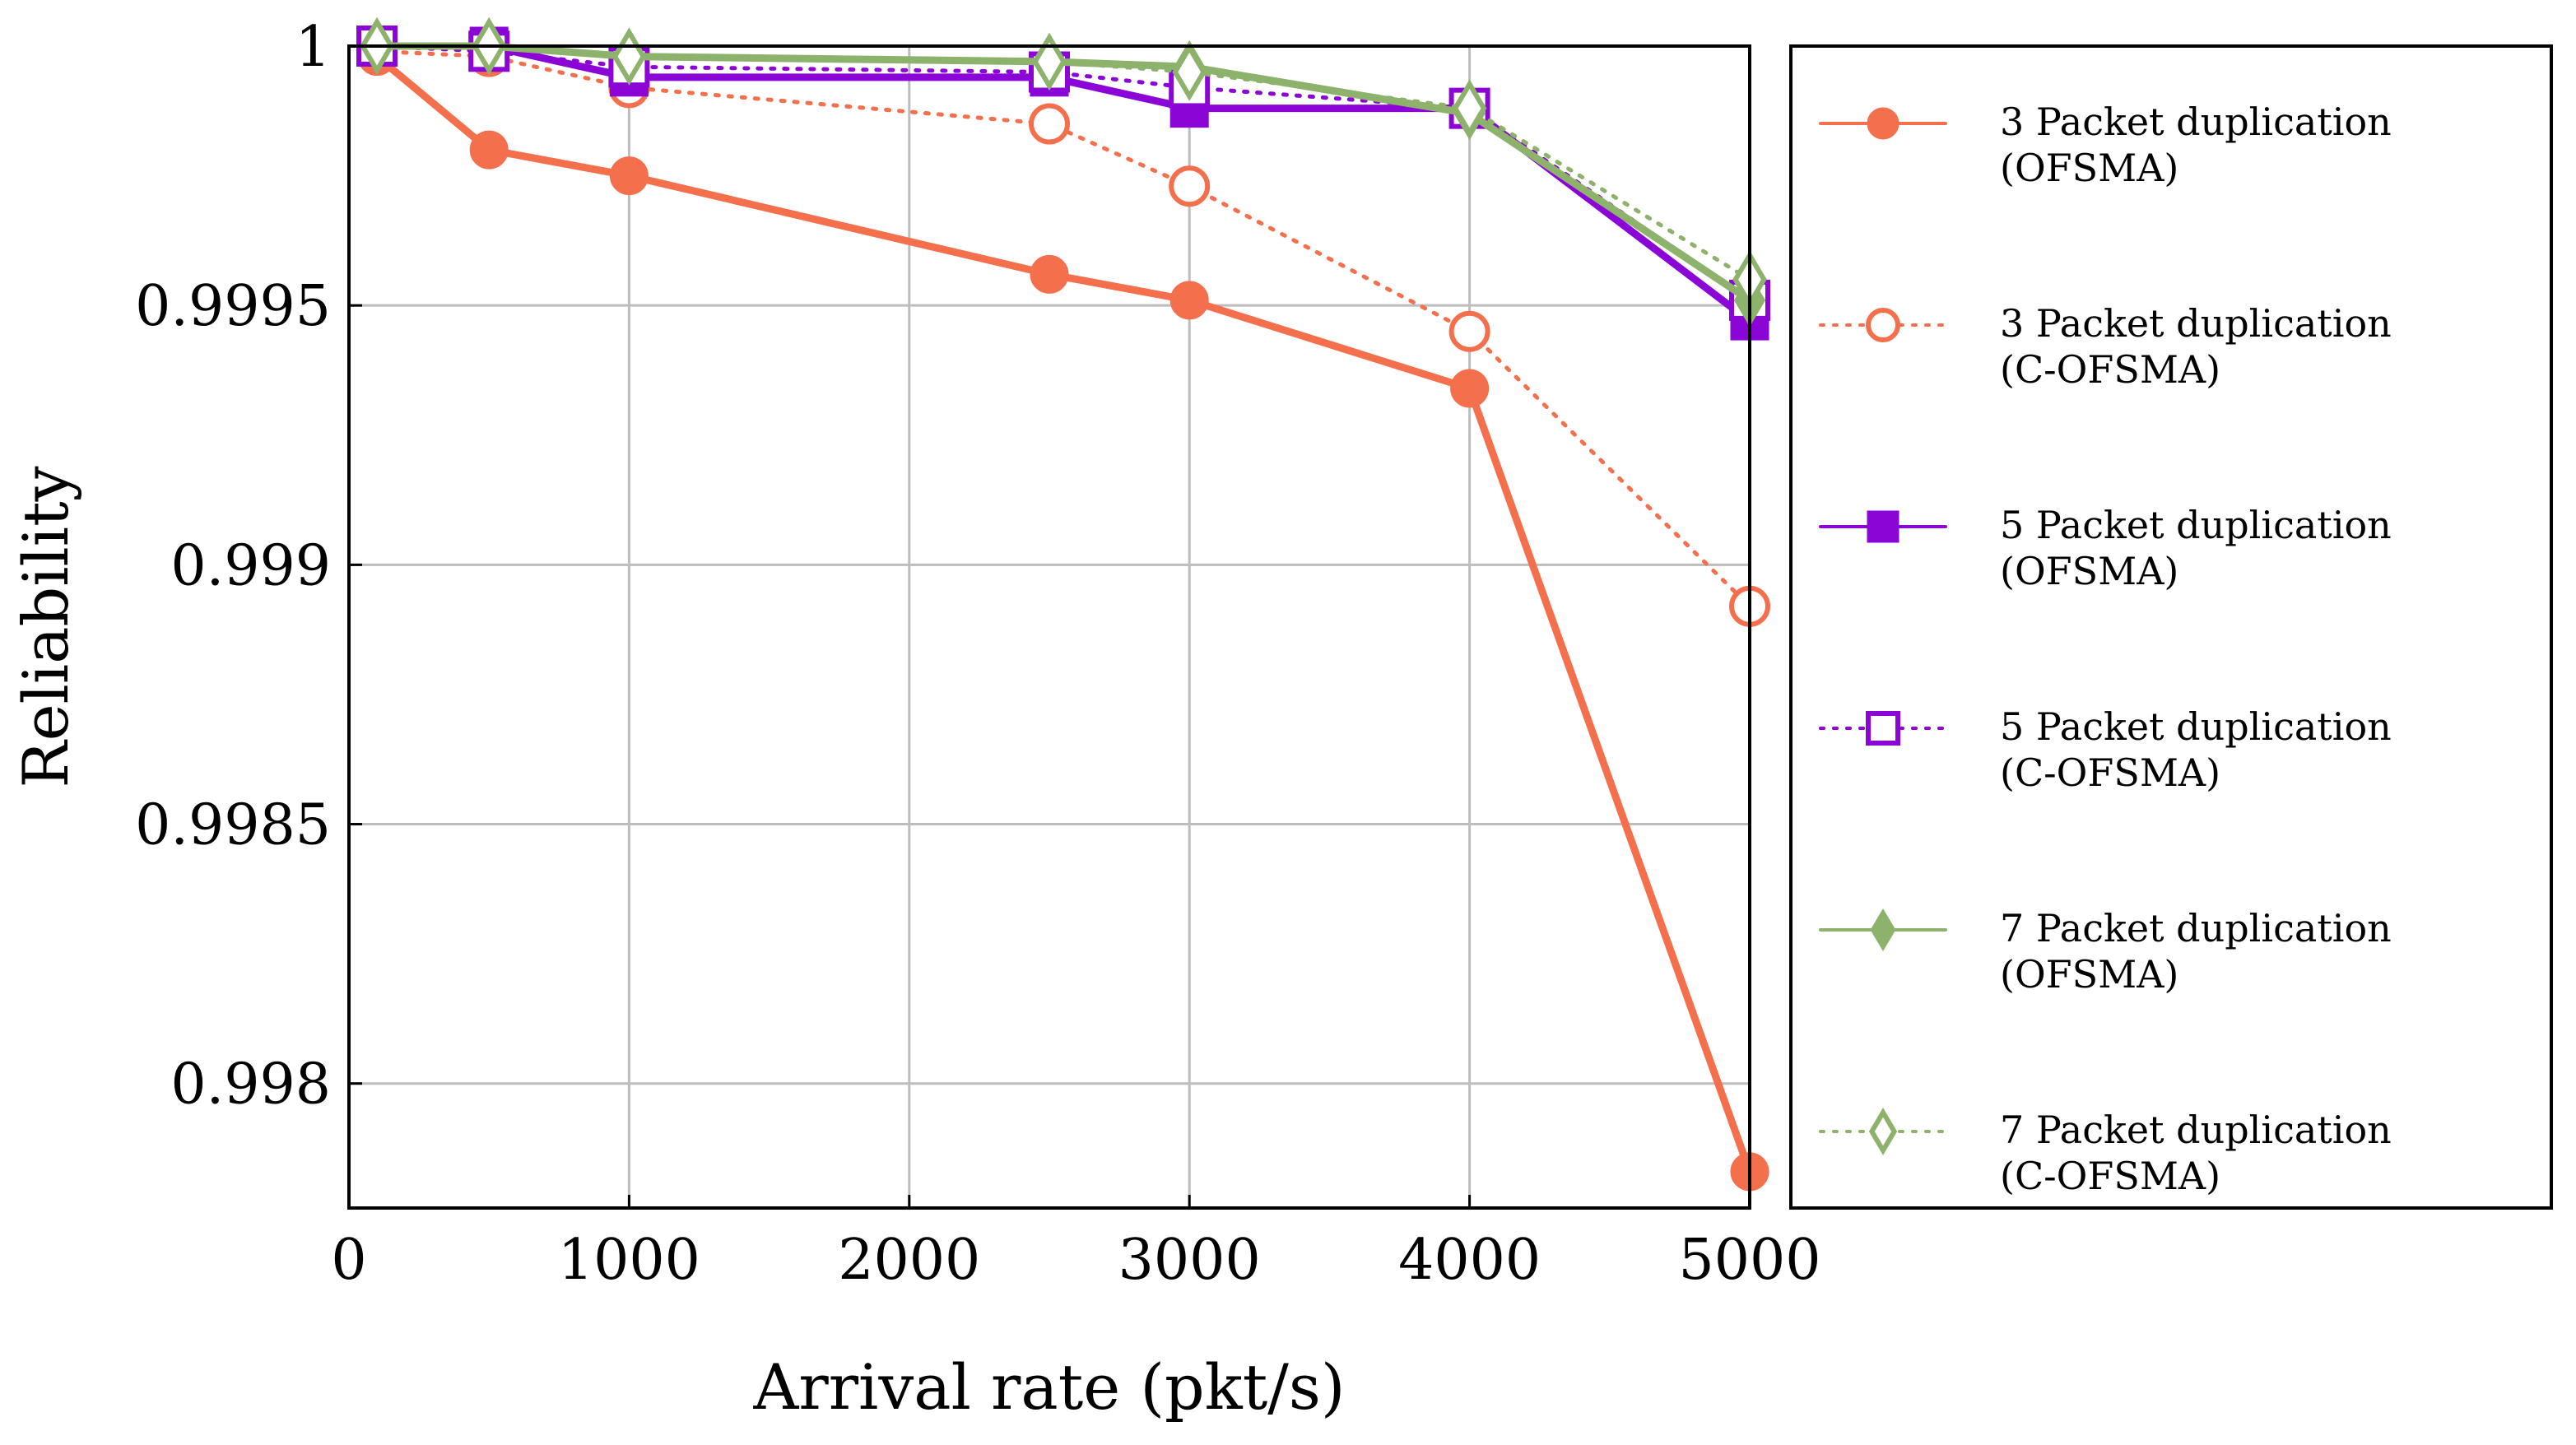  Describe the element at coordinates (909, 1260) in the screenshot. I see `x-tick-label: 2000` at that location.